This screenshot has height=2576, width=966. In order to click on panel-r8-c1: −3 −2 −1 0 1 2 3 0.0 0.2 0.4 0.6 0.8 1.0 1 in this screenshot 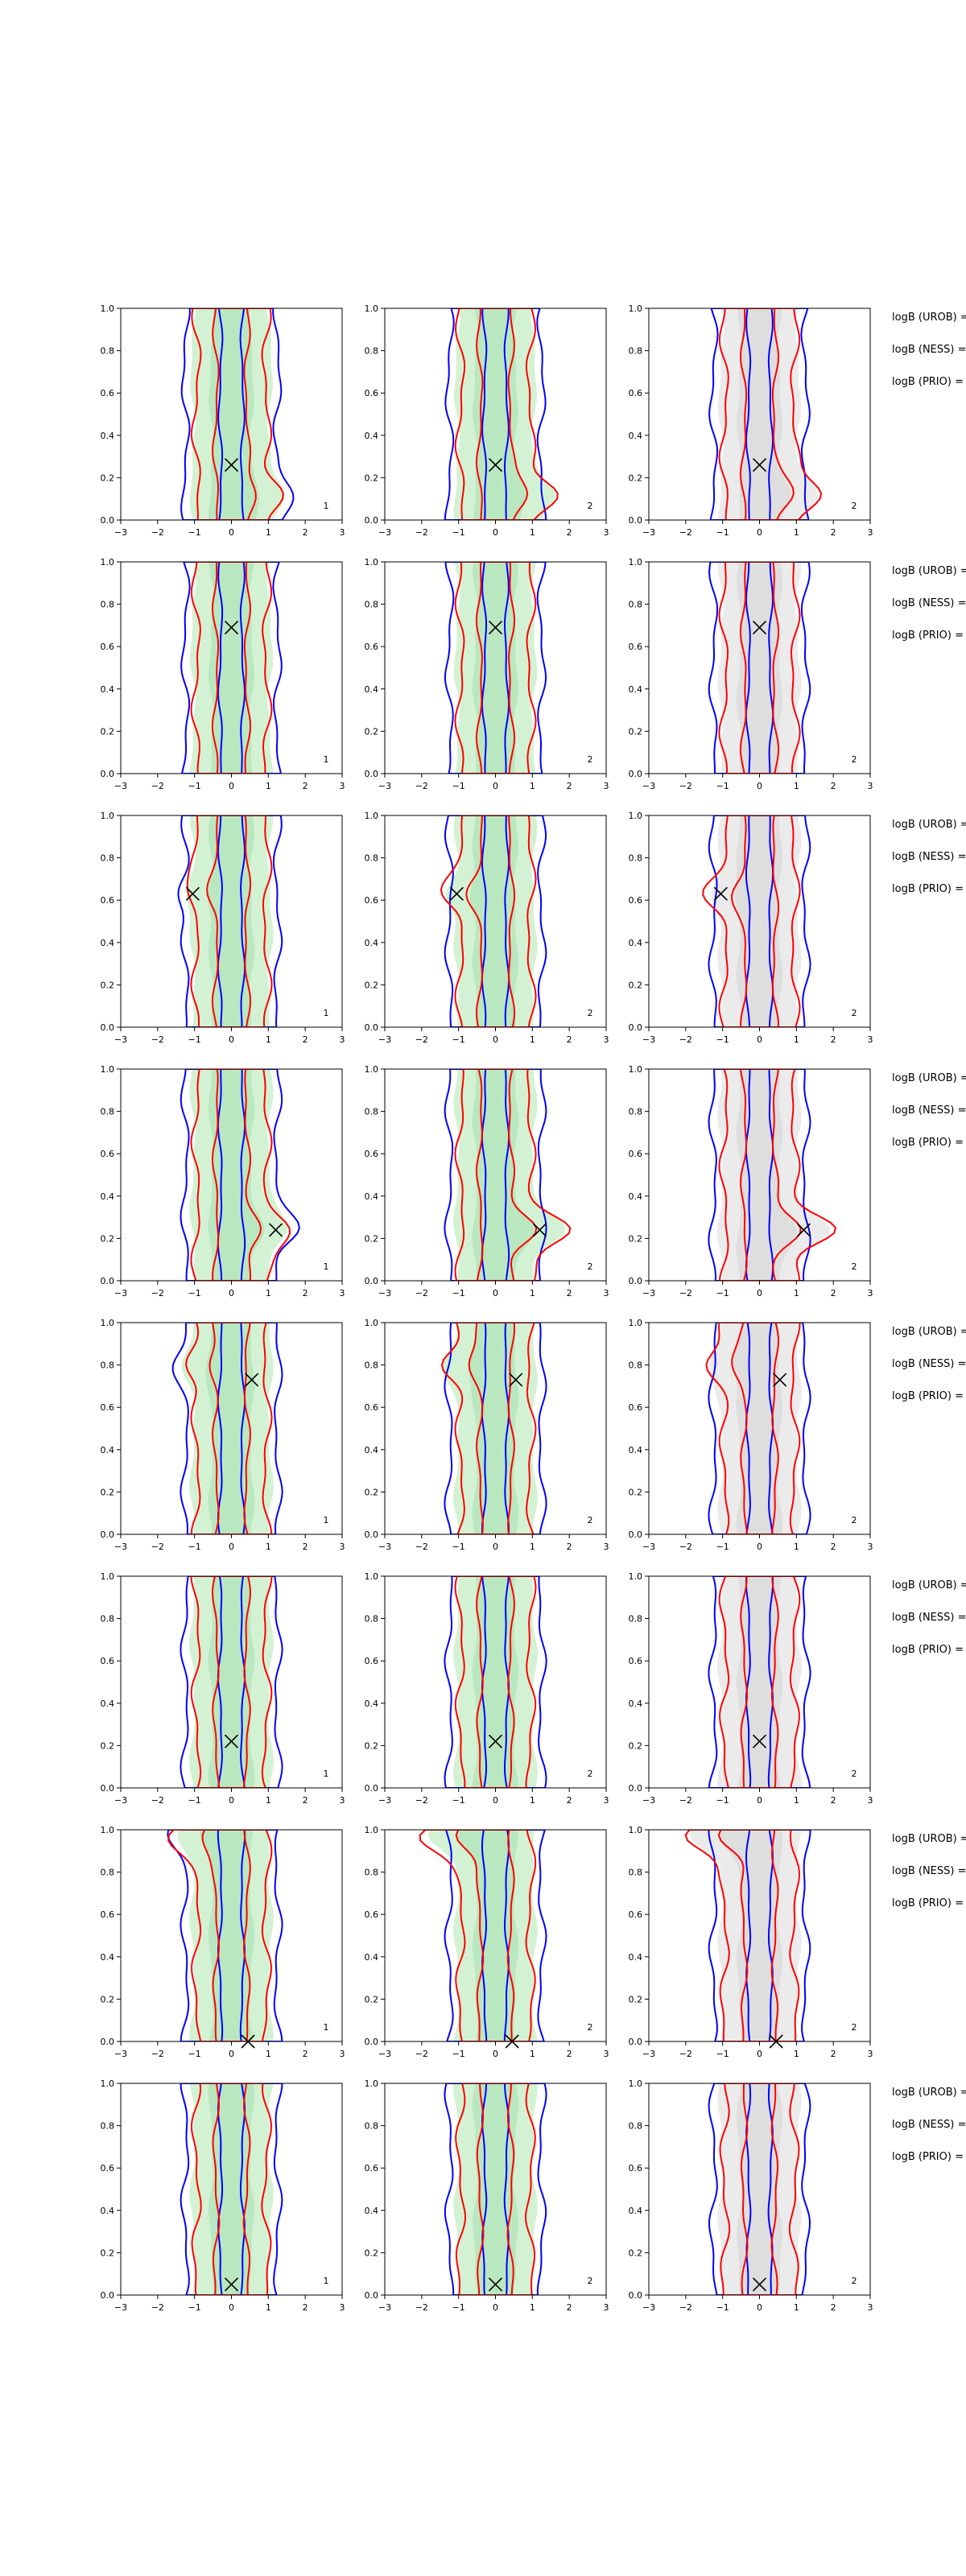, I will do `click(223, 2196)`.